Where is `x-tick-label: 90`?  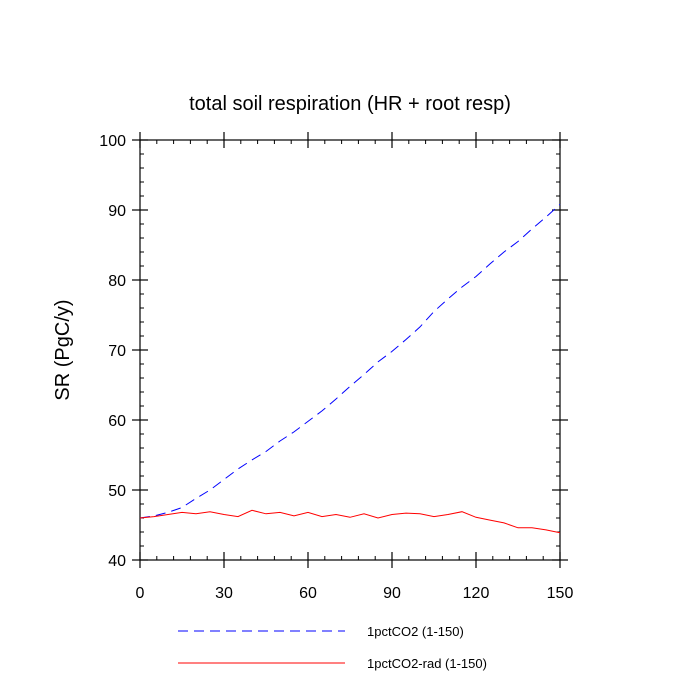 x-tick-label: 90 is located at coordinates (392, 593).